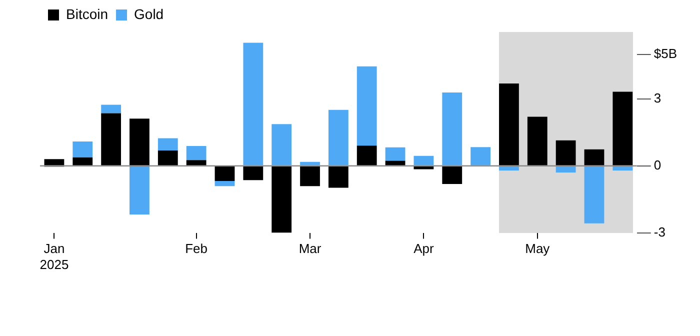 The width and height of the screenshot is (700, 336). Describe the element at coordinates (658, 98) in the screenshot. I see `y-tick-label: 3` at that location.